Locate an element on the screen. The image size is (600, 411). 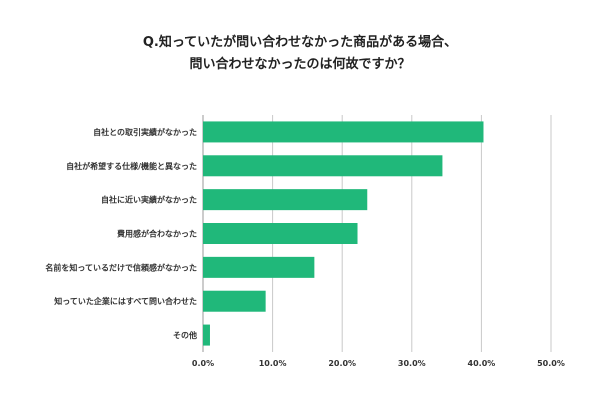
x-tick-label: 0.0% is located at coordinates (203, 363).